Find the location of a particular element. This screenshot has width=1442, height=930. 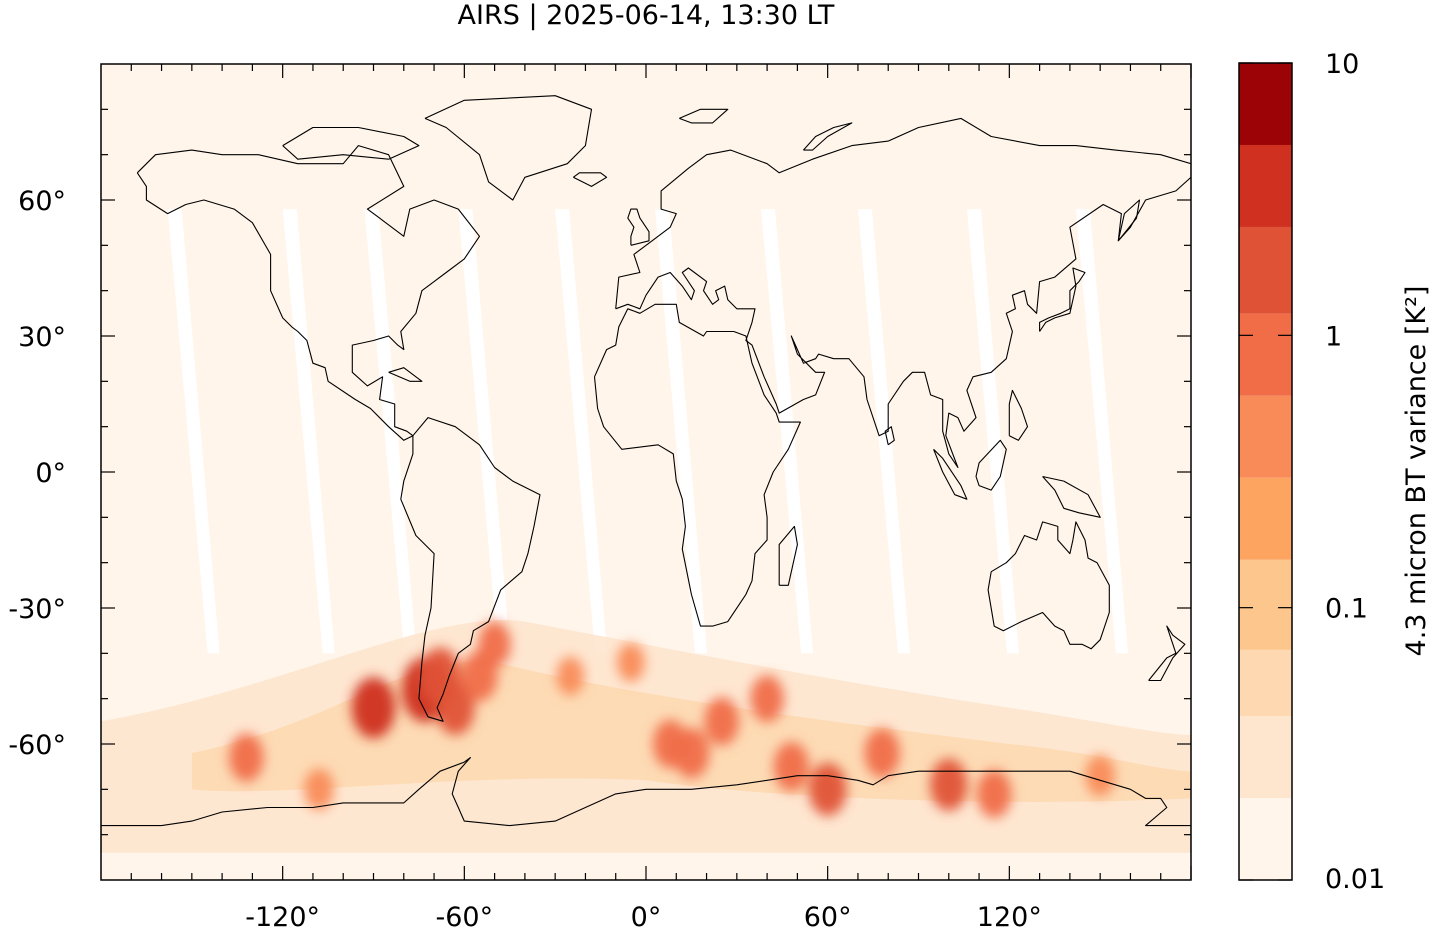

colorbar-label: 4.3 micron BT variance [K²] is located at coordinates (1416, 471).